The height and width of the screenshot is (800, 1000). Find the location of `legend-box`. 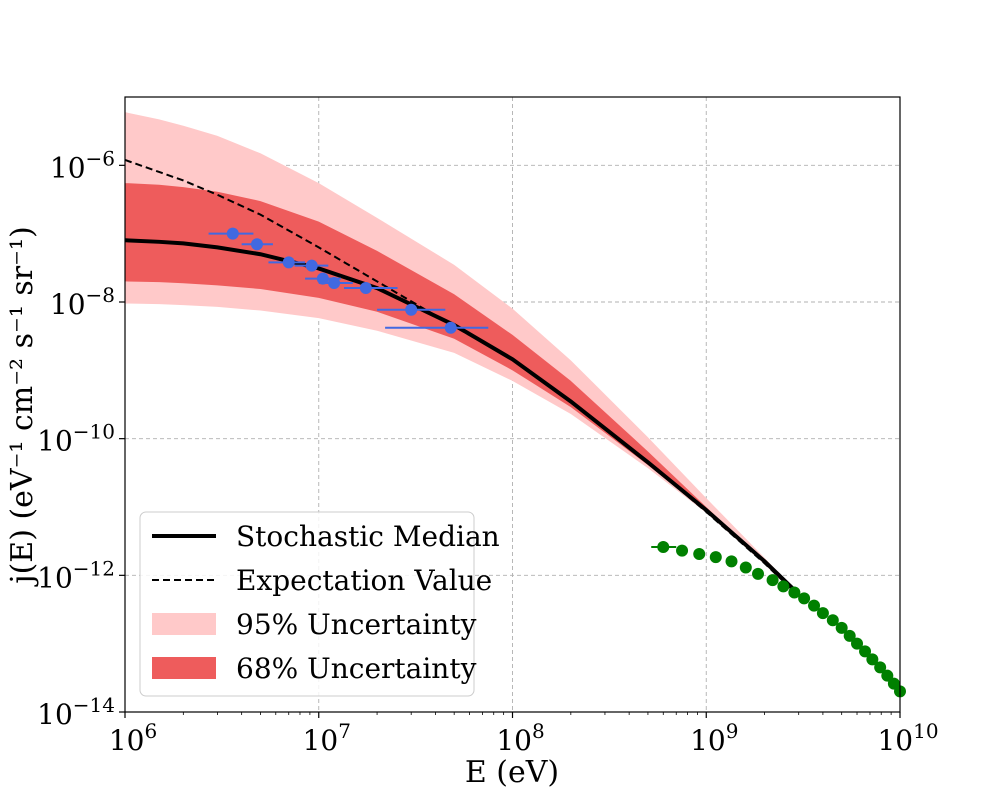

legend-box is located at coordinates (307, 604).